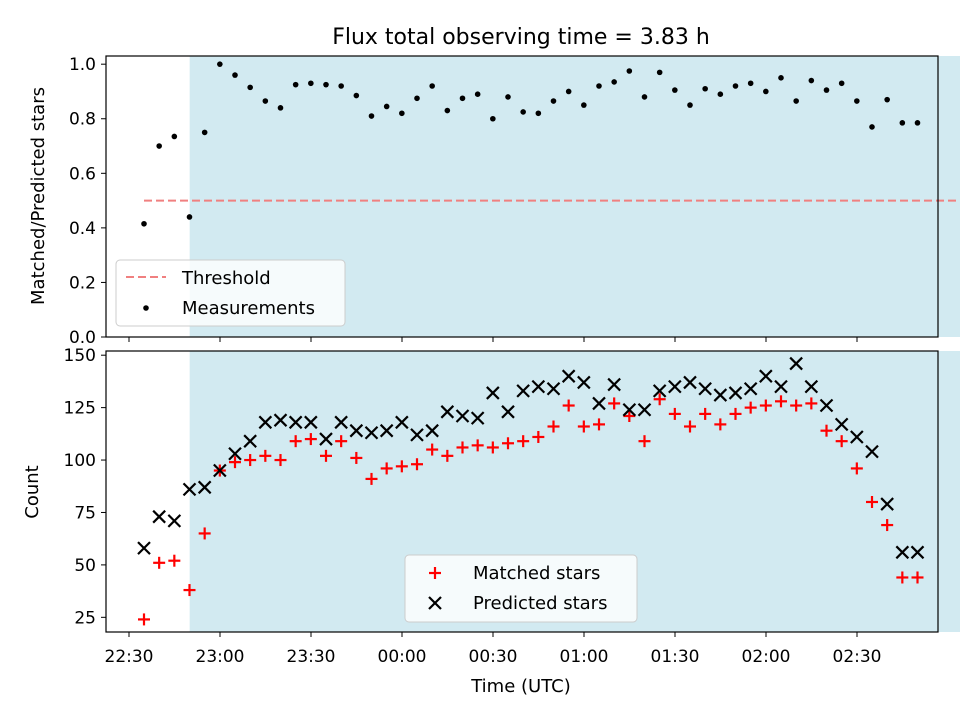 This screenshot has width=960, height=725. What do you see at coordinates (82, 338) in the screenshot?
I see `ratio-y-tick-label: 0.0` at bounding box center [82, 338].